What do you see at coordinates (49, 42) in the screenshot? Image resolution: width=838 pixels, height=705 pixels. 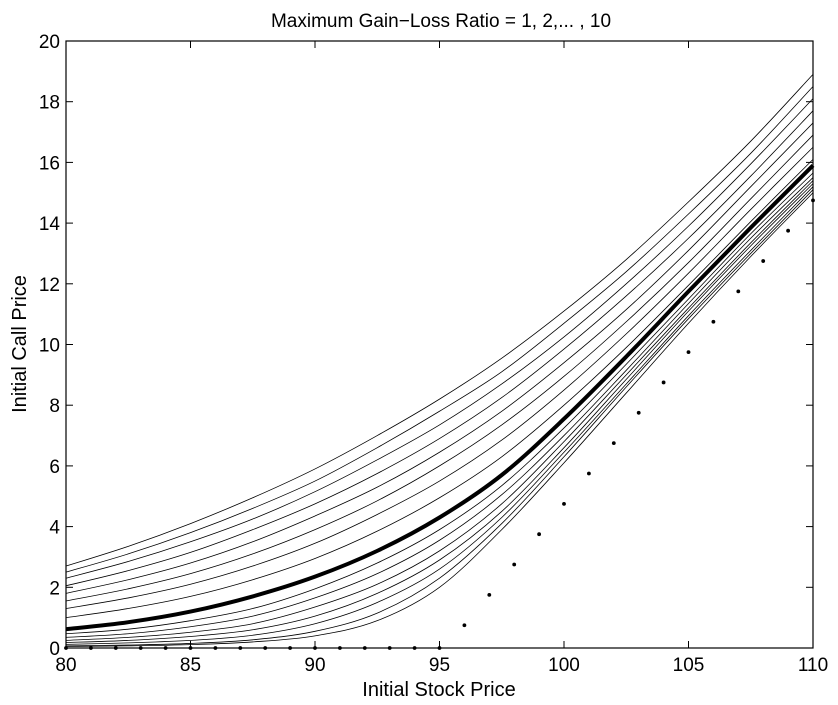 I see `y-tick-label: 20` at bounding box center [49, 42].